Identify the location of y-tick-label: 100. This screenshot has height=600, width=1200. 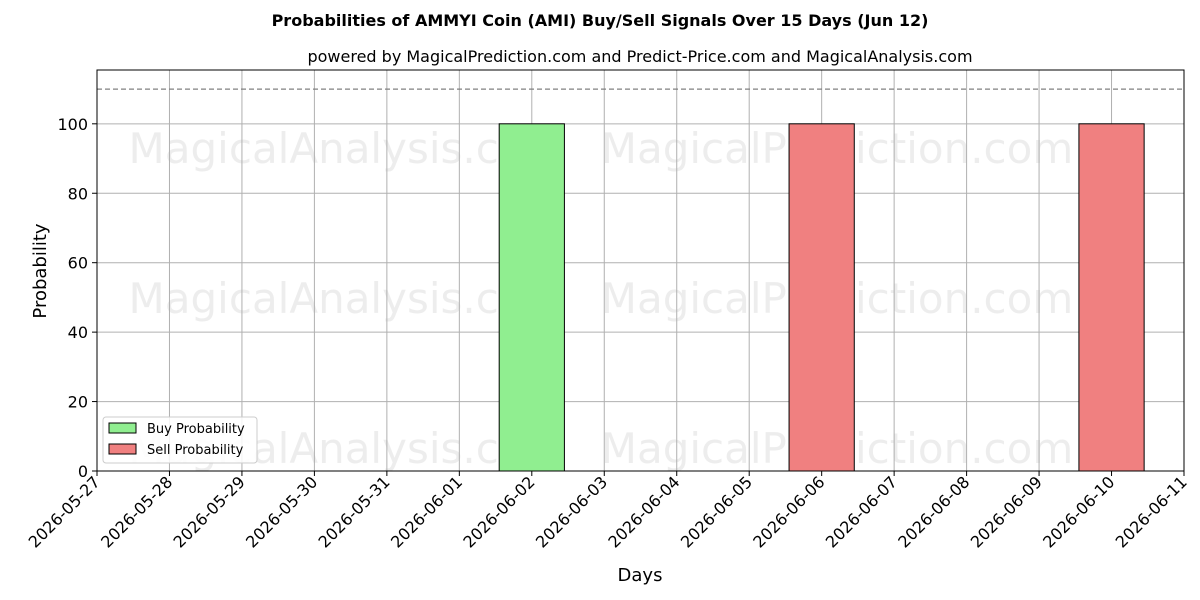
(72, 124).